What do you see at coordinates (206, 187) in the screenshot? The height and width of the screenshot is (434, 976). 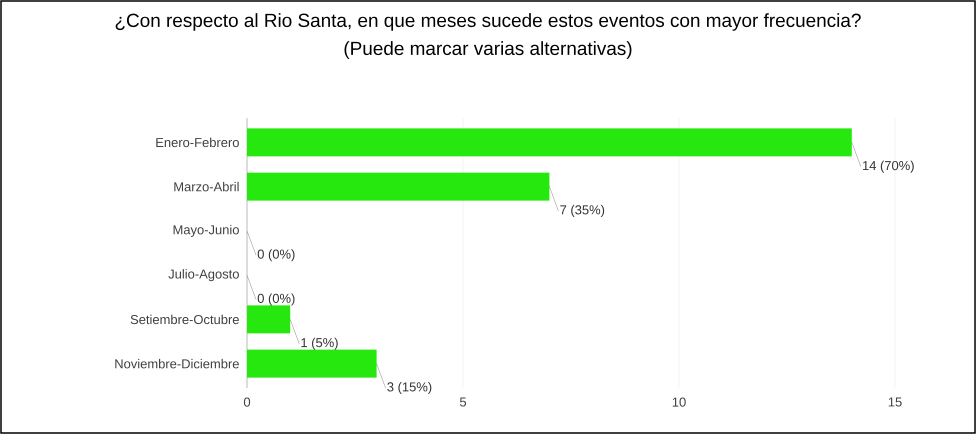 I see `y-tick-label: Marzo-Abril` at bounding box center [206, 187].